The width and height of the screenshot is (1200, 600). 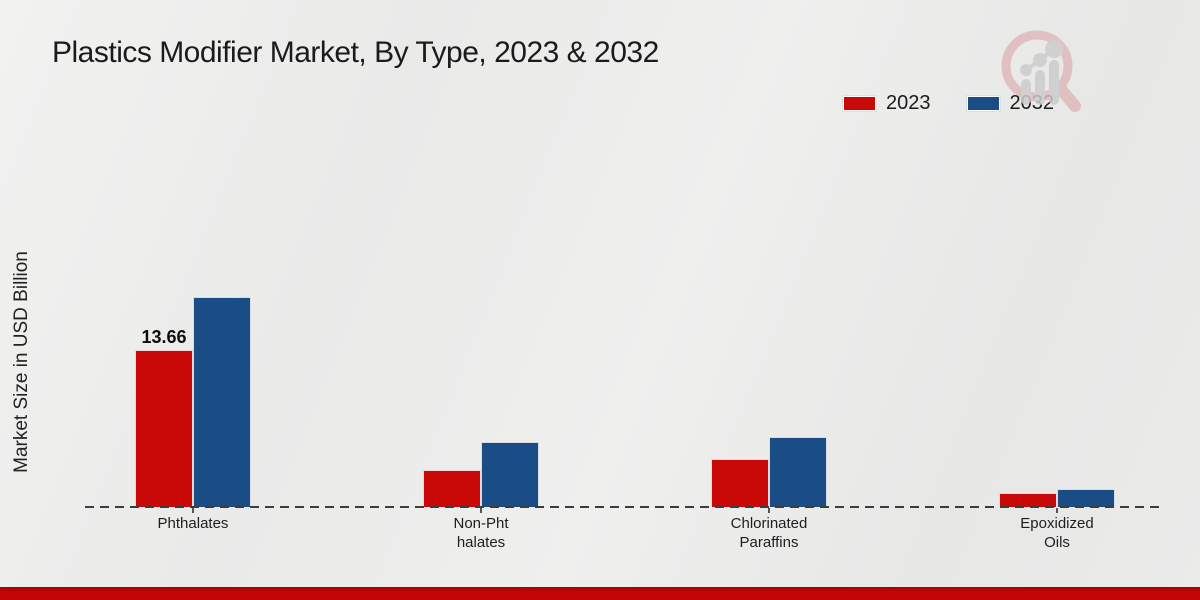 I want to click on bar-2023-epoxidized-oils, so click(x=1028, y=500).